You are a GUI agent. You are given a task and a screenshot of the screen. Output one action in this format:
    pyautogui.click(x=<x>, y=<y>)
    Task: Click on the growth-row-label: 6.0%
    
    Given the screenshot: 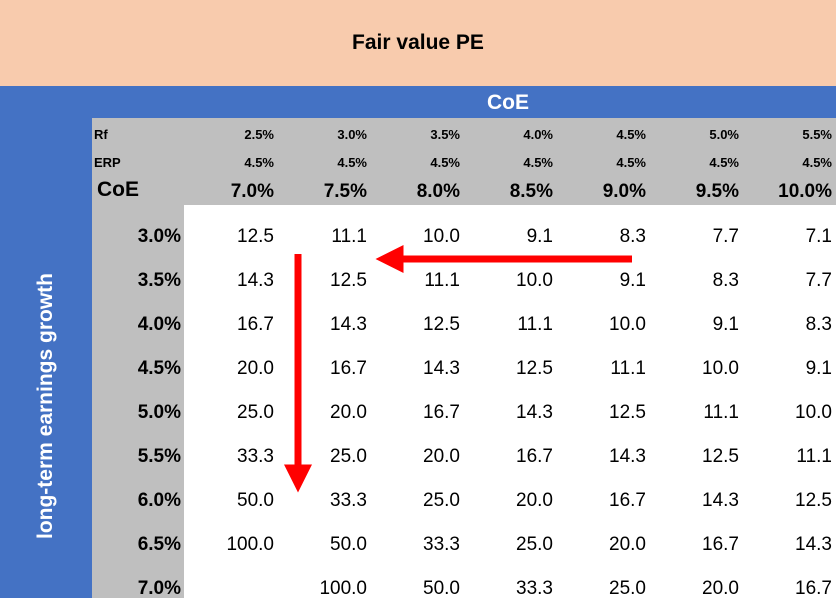 What is the action you would take?
    pyautogui.click(x=159, y=500)
    